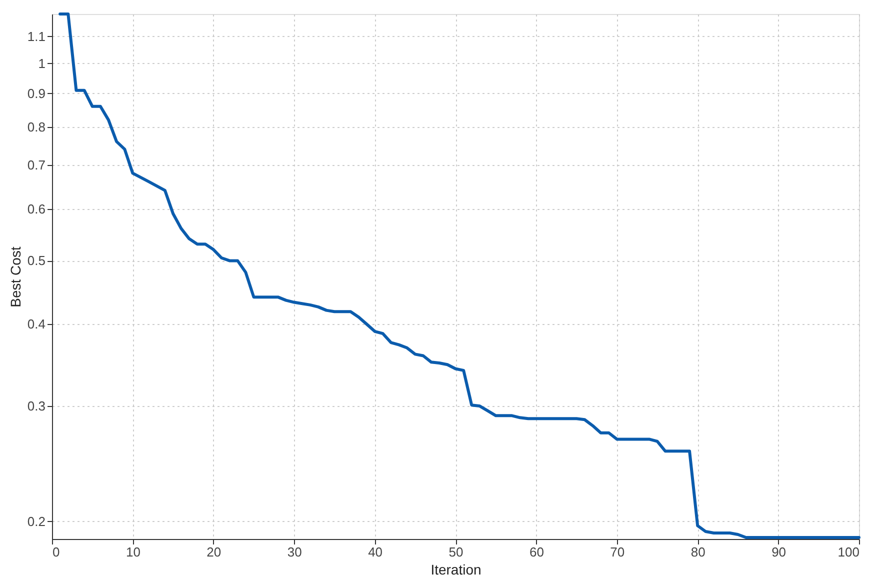  What do you see at coordinates (133, 552) in the screenshot?
I see `x-tick-label: 10` at bounding box center [133, 552].